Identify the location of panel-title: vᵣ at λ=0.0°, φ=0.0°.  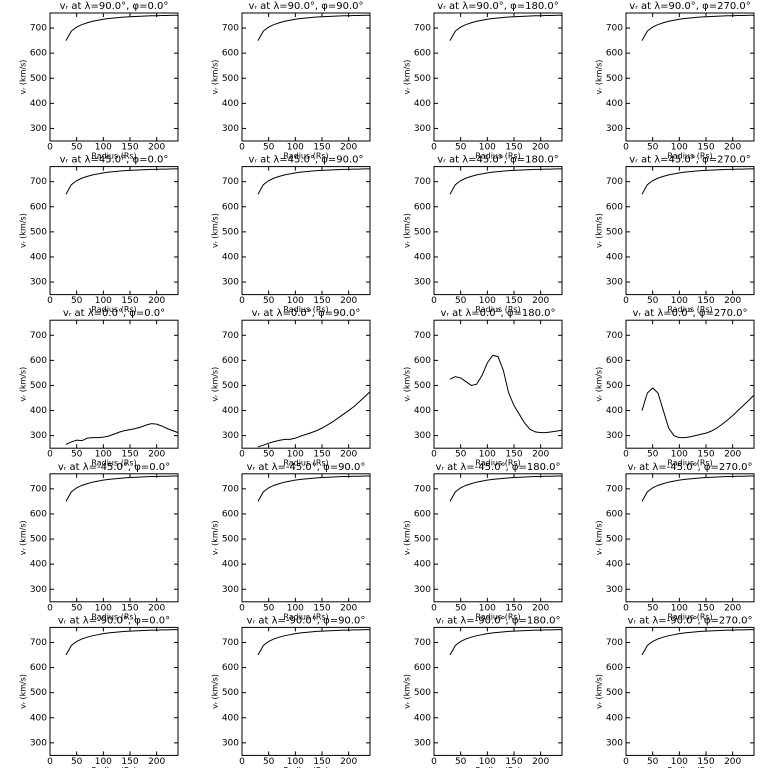
(114, 313).